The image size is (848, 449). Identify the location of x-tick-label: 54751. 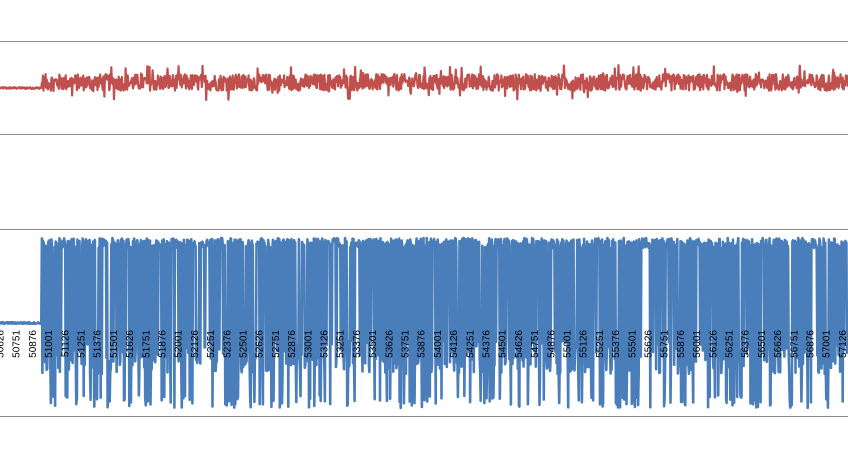
(535, 344).